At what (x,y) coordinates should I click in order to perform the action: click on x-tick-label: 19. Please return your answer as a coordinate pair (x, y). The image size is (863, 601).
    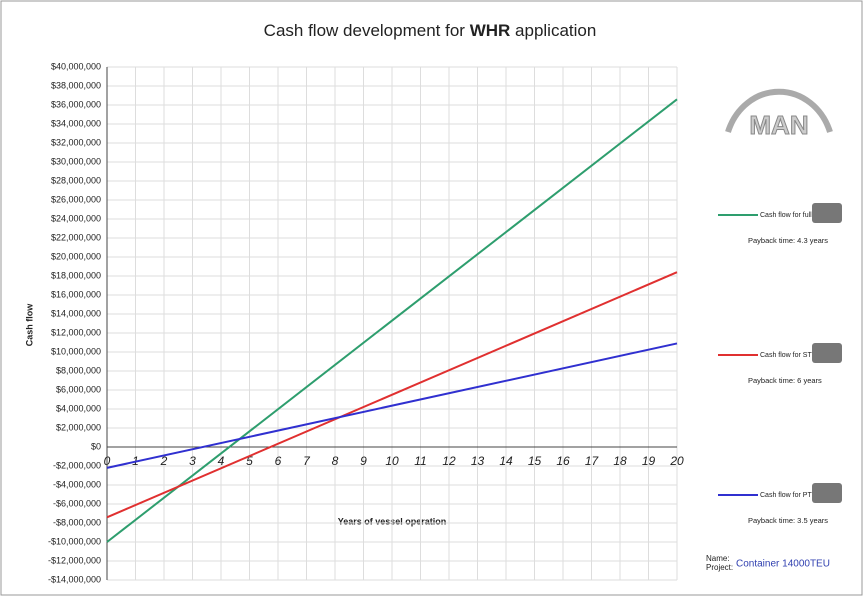
    Looking at the image, I should click on (649, 461).